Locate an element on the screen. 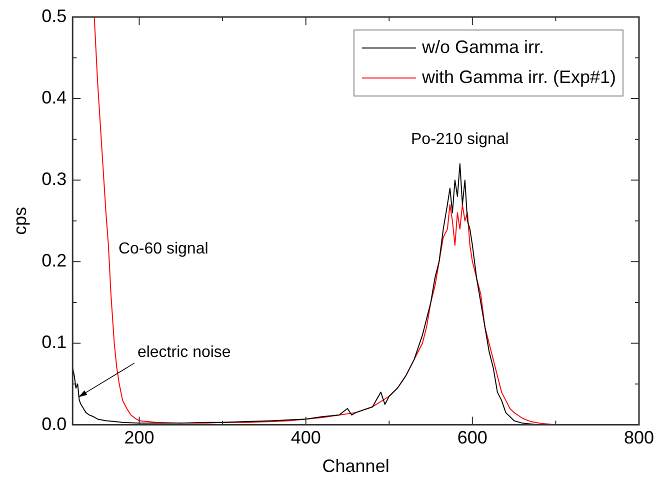 This screenshot has width=667, height=488. y-tick-label: 0.5 is located at coordinates (54, 16).